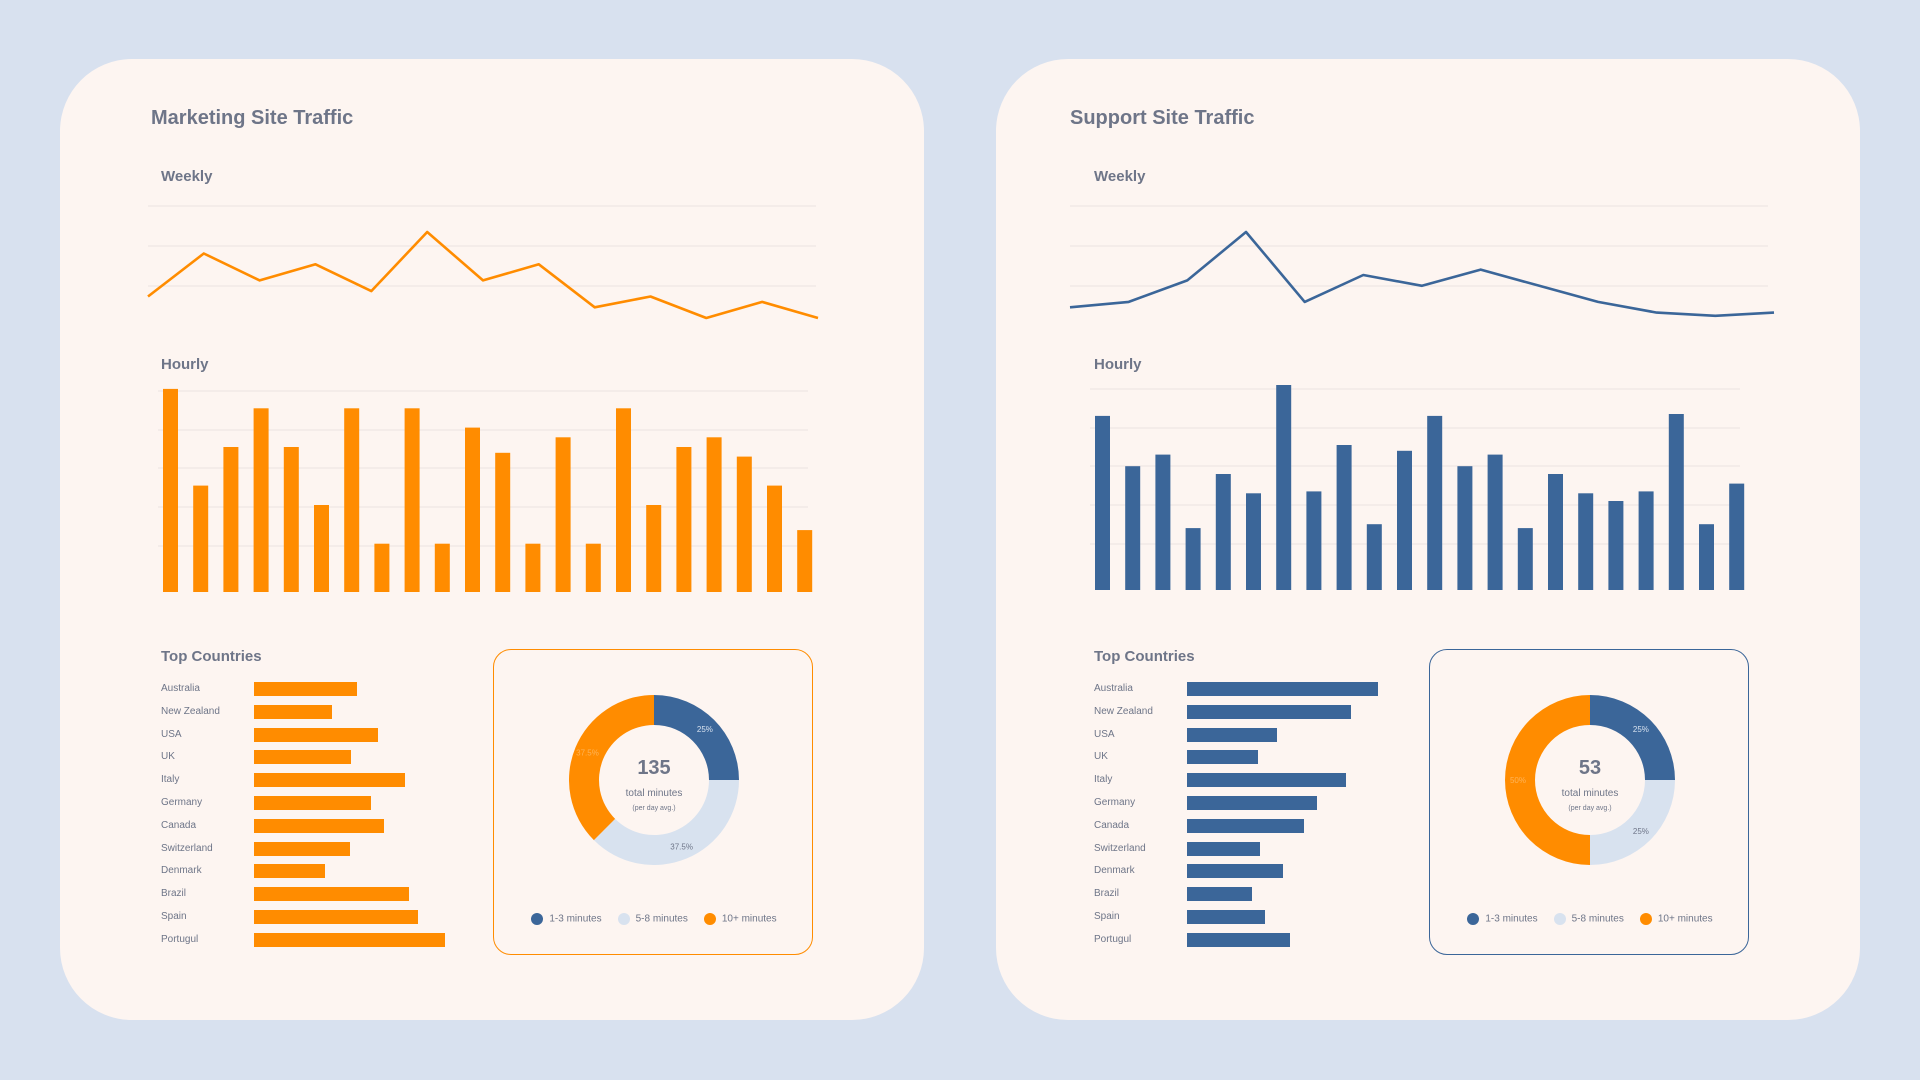 Image resolution: width=1920 pixels, height=1080 pixels. What do you see at coordinates (1590, 768) in the screenshot?
I see `donut-total: 53` at bounding box center [1590, 768].